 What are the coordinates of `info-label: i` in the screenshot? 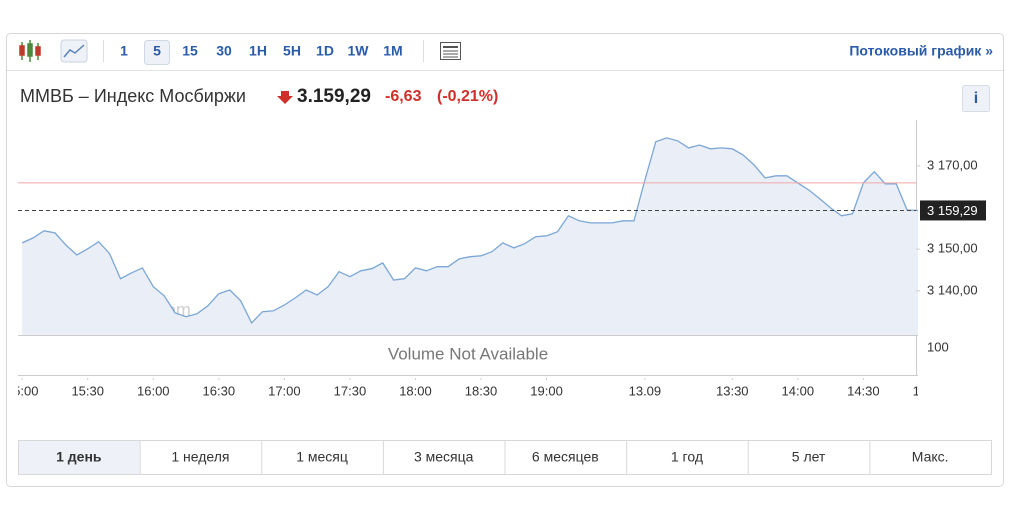 It's located at (976, 98).